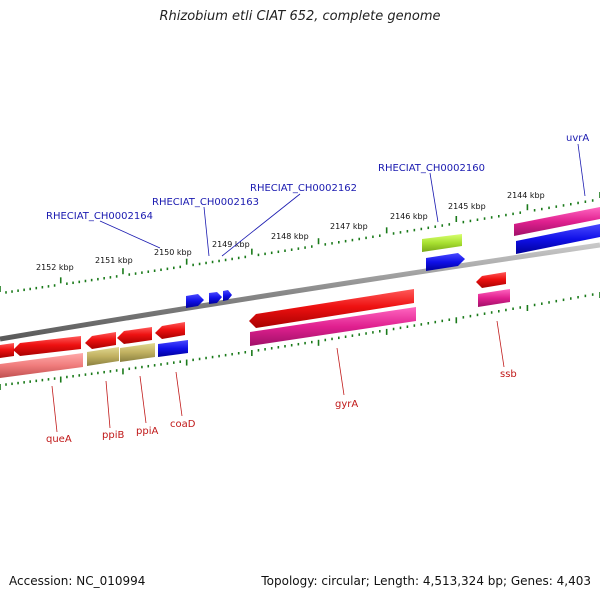  What do you see at coordinates (208, 333) in the screenshot?
I see `gene-features-bottom` at bounding box center [208, 333].